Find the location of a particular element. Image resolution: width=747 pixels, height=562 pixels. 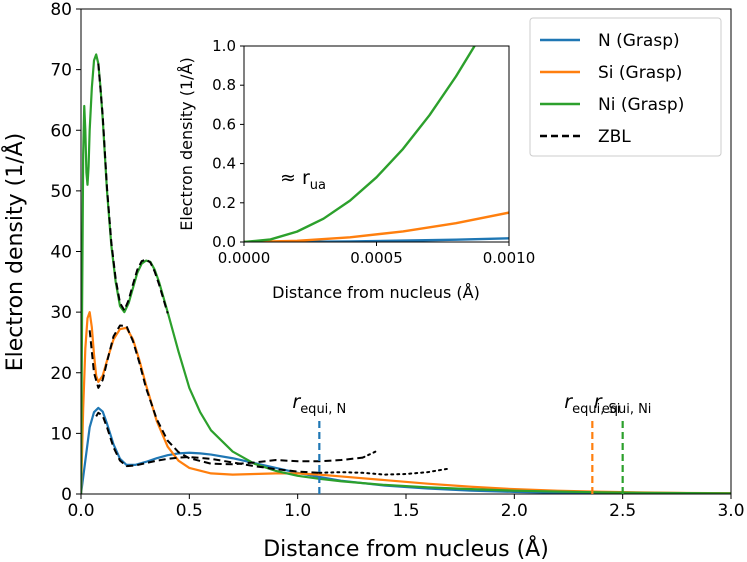

inset-y-tick-label: 0.4 is located at coordinates (224, 164).